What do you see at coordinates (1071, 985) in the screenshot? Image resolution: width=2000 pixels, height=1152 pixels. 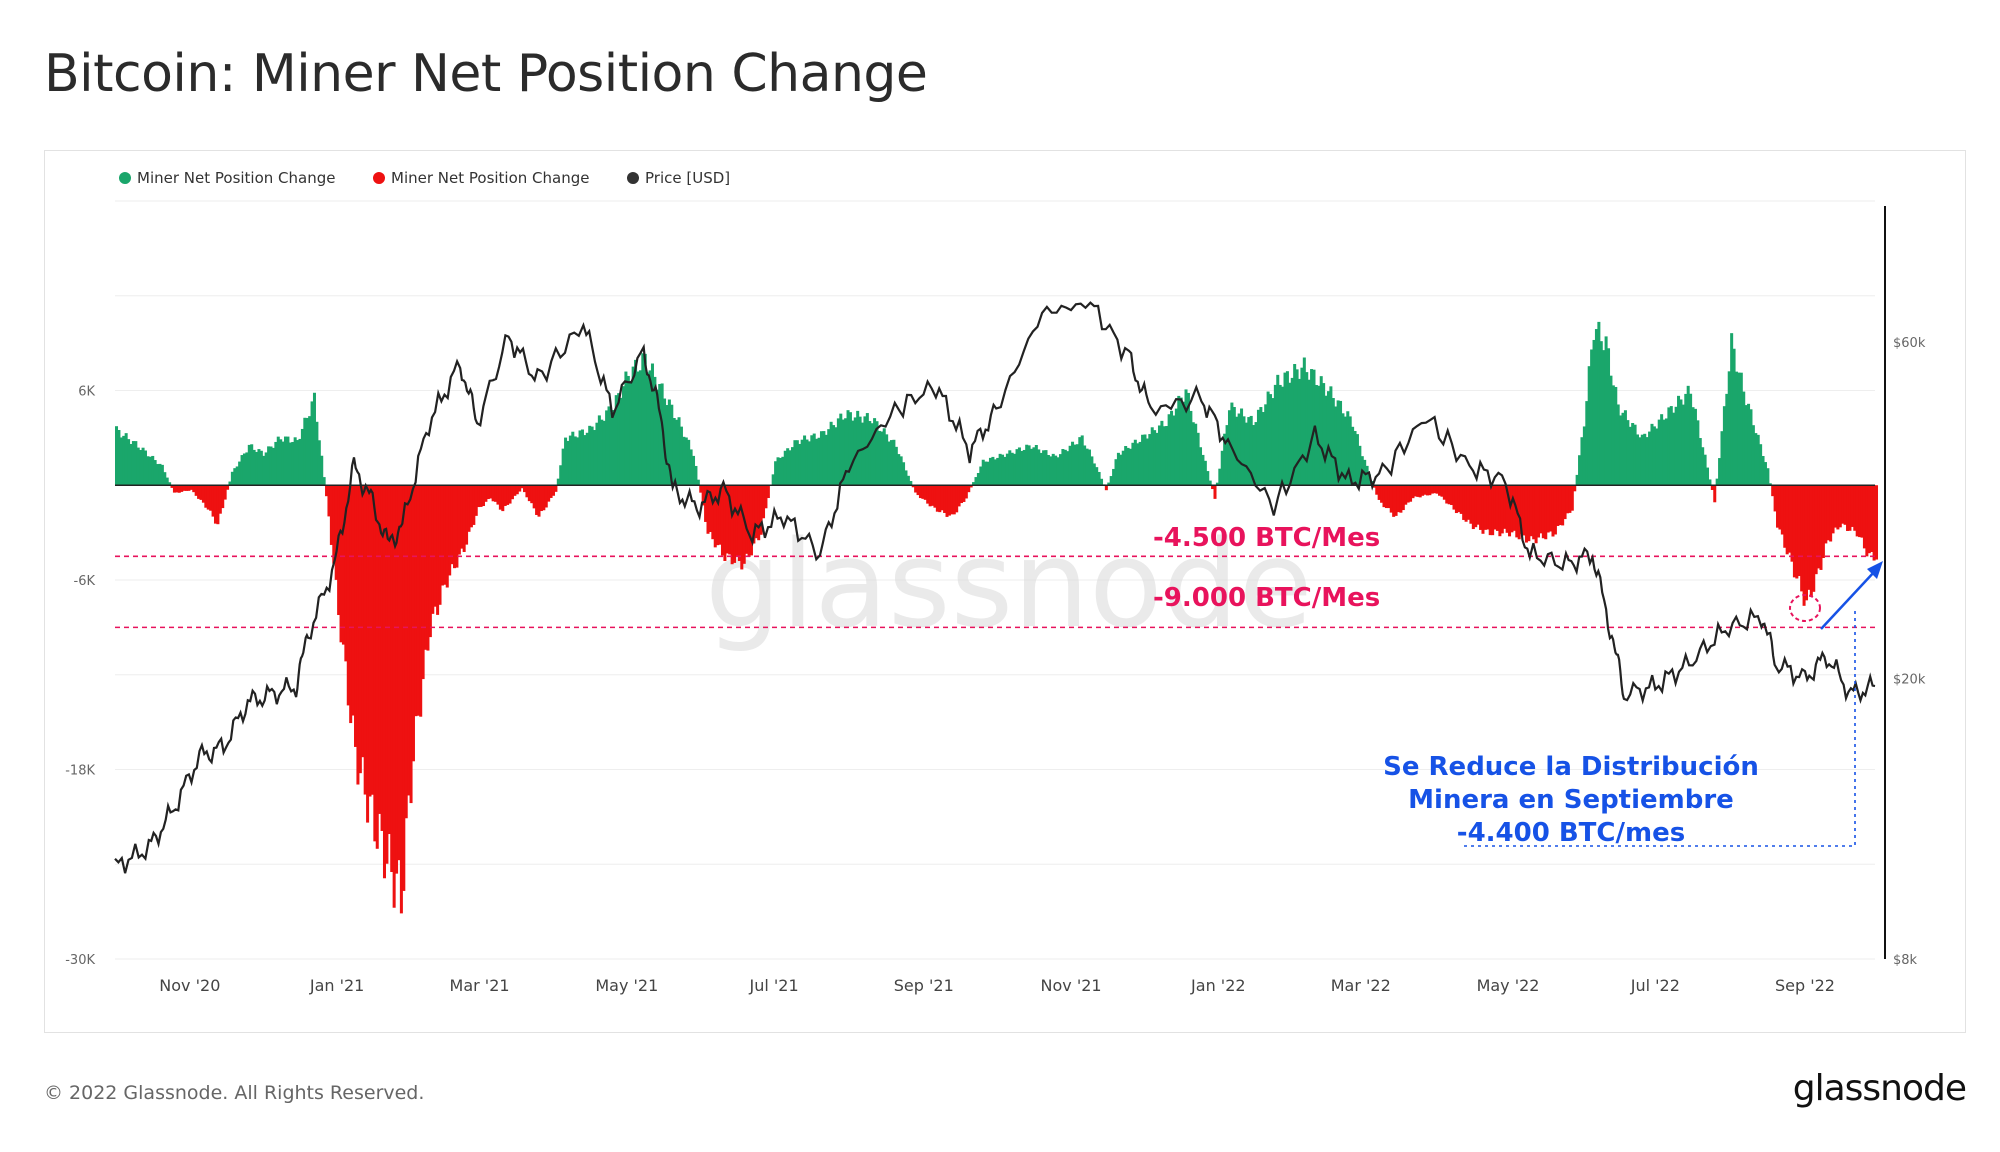 I see `x-tick-label: Nov '21` at bounding box center [1071, 985].